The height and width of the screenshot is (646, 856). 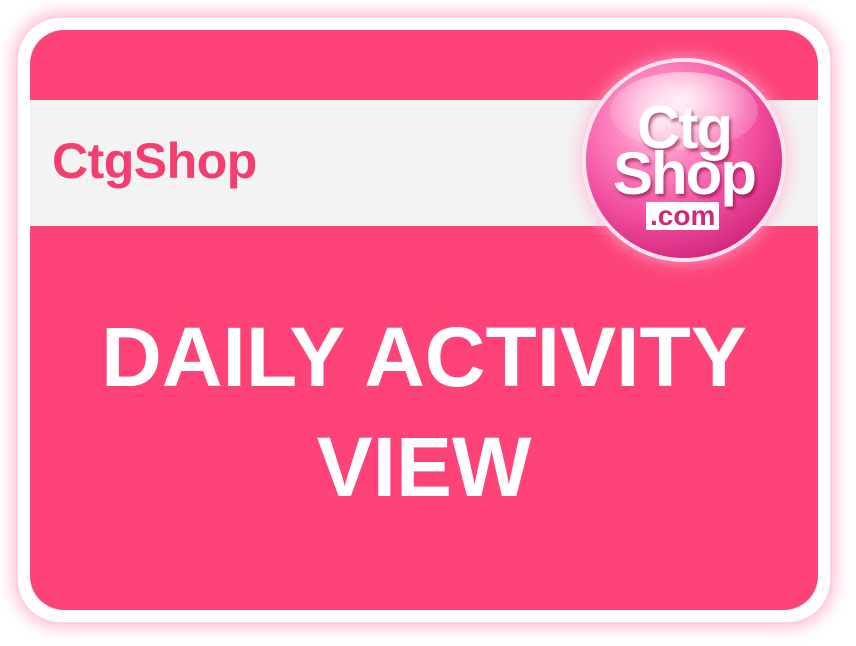 What do you see at coordinates (424, 467) in the screenshot?
I see `title-line-2: VIEW` at bounding box center [424, 467].